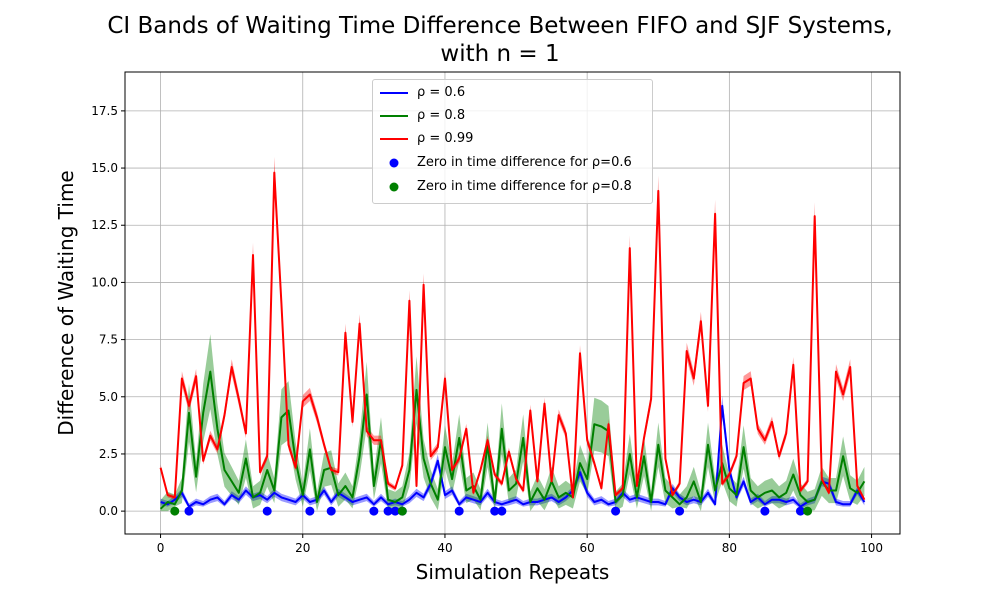 The image size is (1000, 600). I want to click on legend-label-rho-08: ρ = 0.8, so click(441, 115).